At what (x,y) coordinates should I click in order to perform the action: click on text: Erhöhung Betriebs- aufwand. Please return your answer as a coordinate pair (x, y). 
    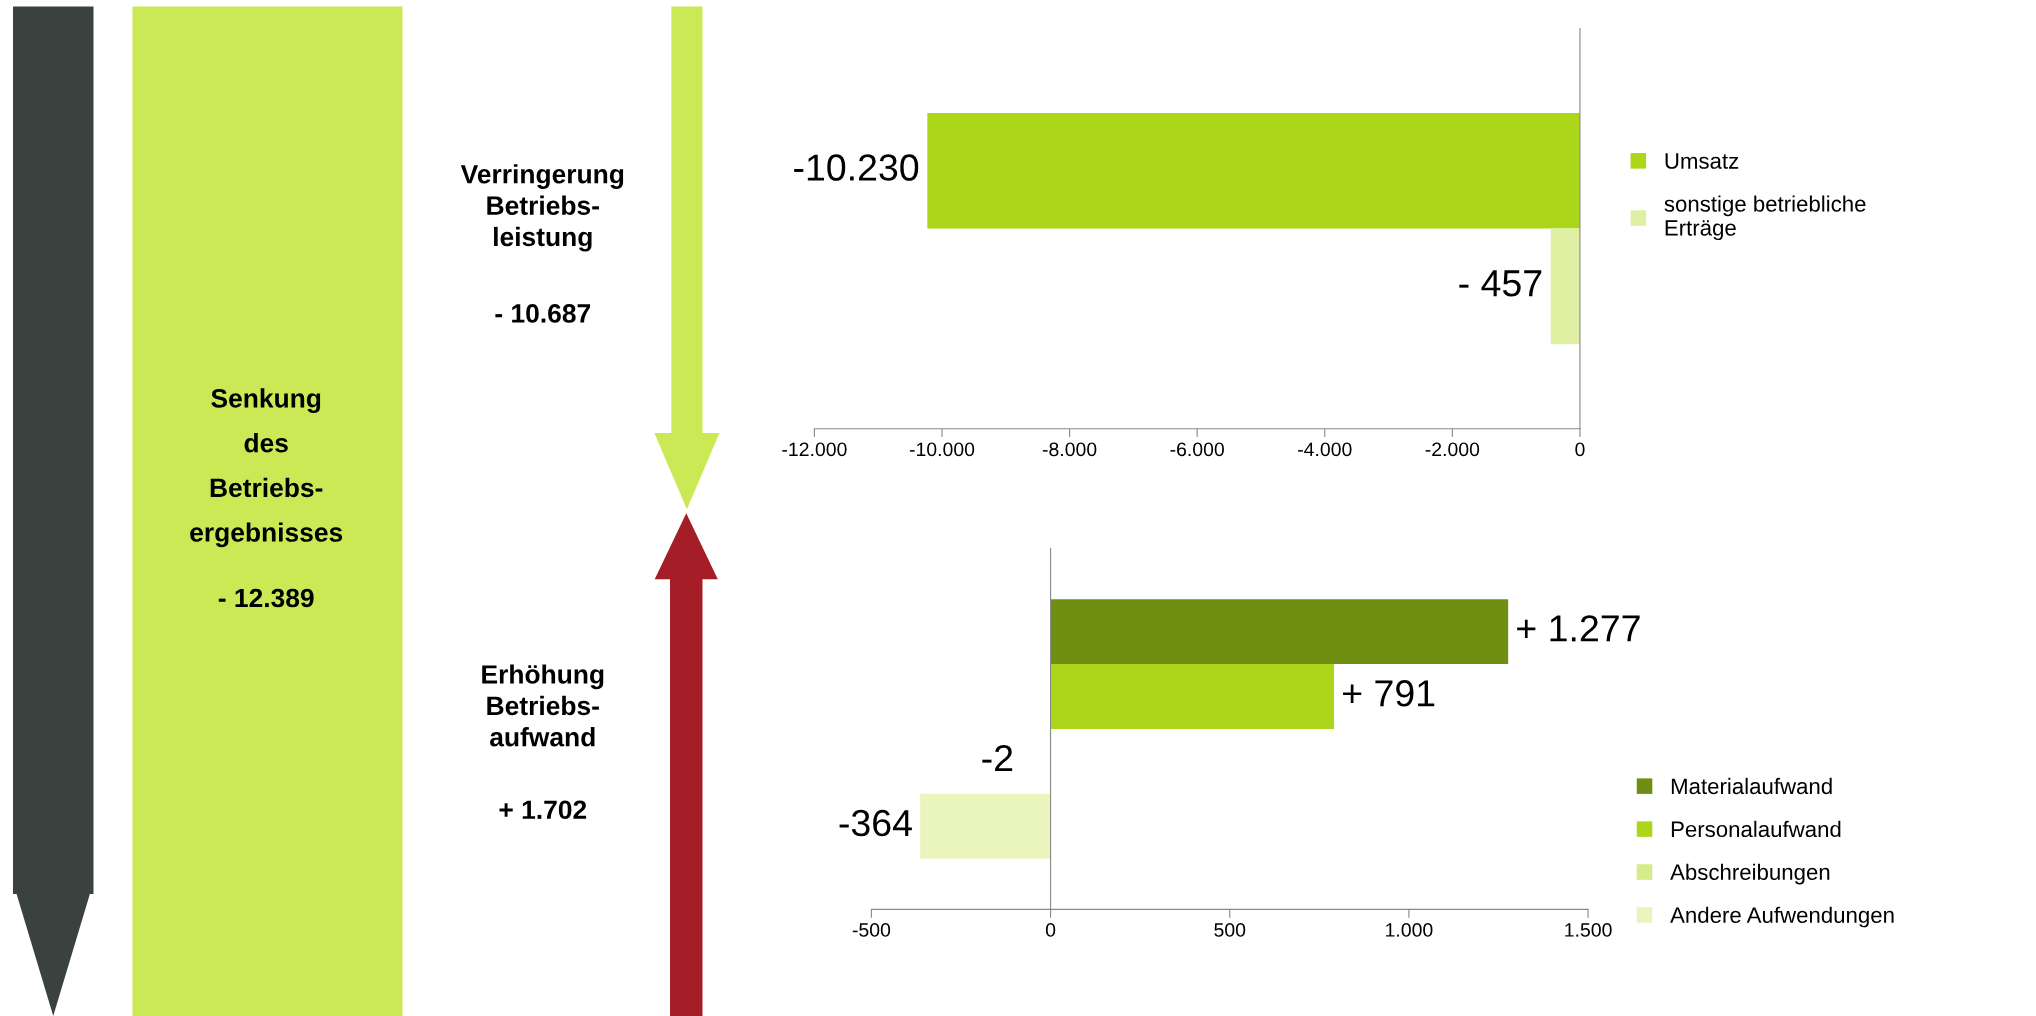
    Looking at the image, I should click on (543, 705).